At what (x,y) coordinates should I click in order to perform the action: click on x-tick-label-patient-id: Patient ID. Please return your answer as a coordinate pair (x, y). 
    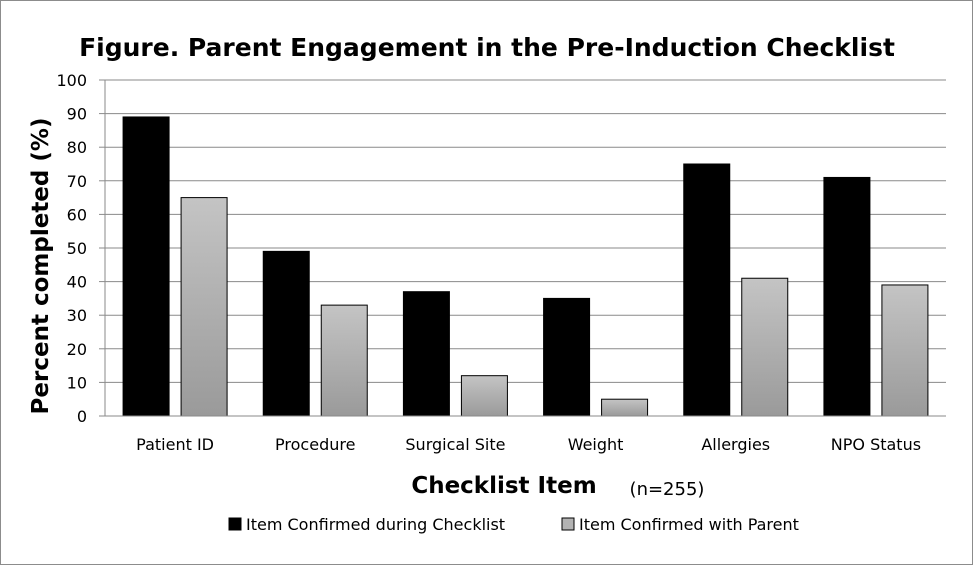
    Looking at the image, I should click on (175, 444).